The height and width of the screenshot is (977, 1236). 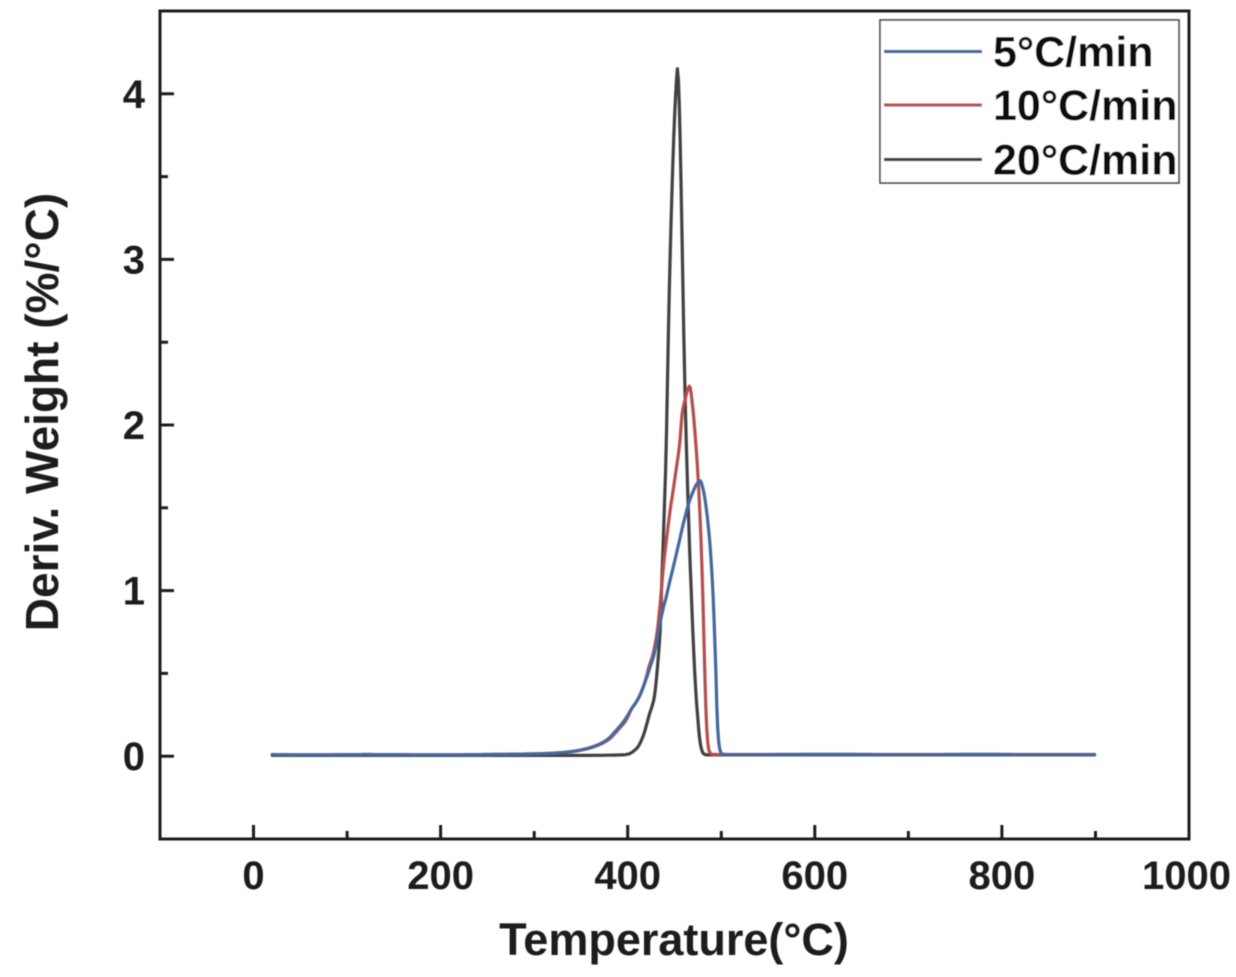 I want to click on svg-text: 20°C/min, so click(x=1085, y=161).